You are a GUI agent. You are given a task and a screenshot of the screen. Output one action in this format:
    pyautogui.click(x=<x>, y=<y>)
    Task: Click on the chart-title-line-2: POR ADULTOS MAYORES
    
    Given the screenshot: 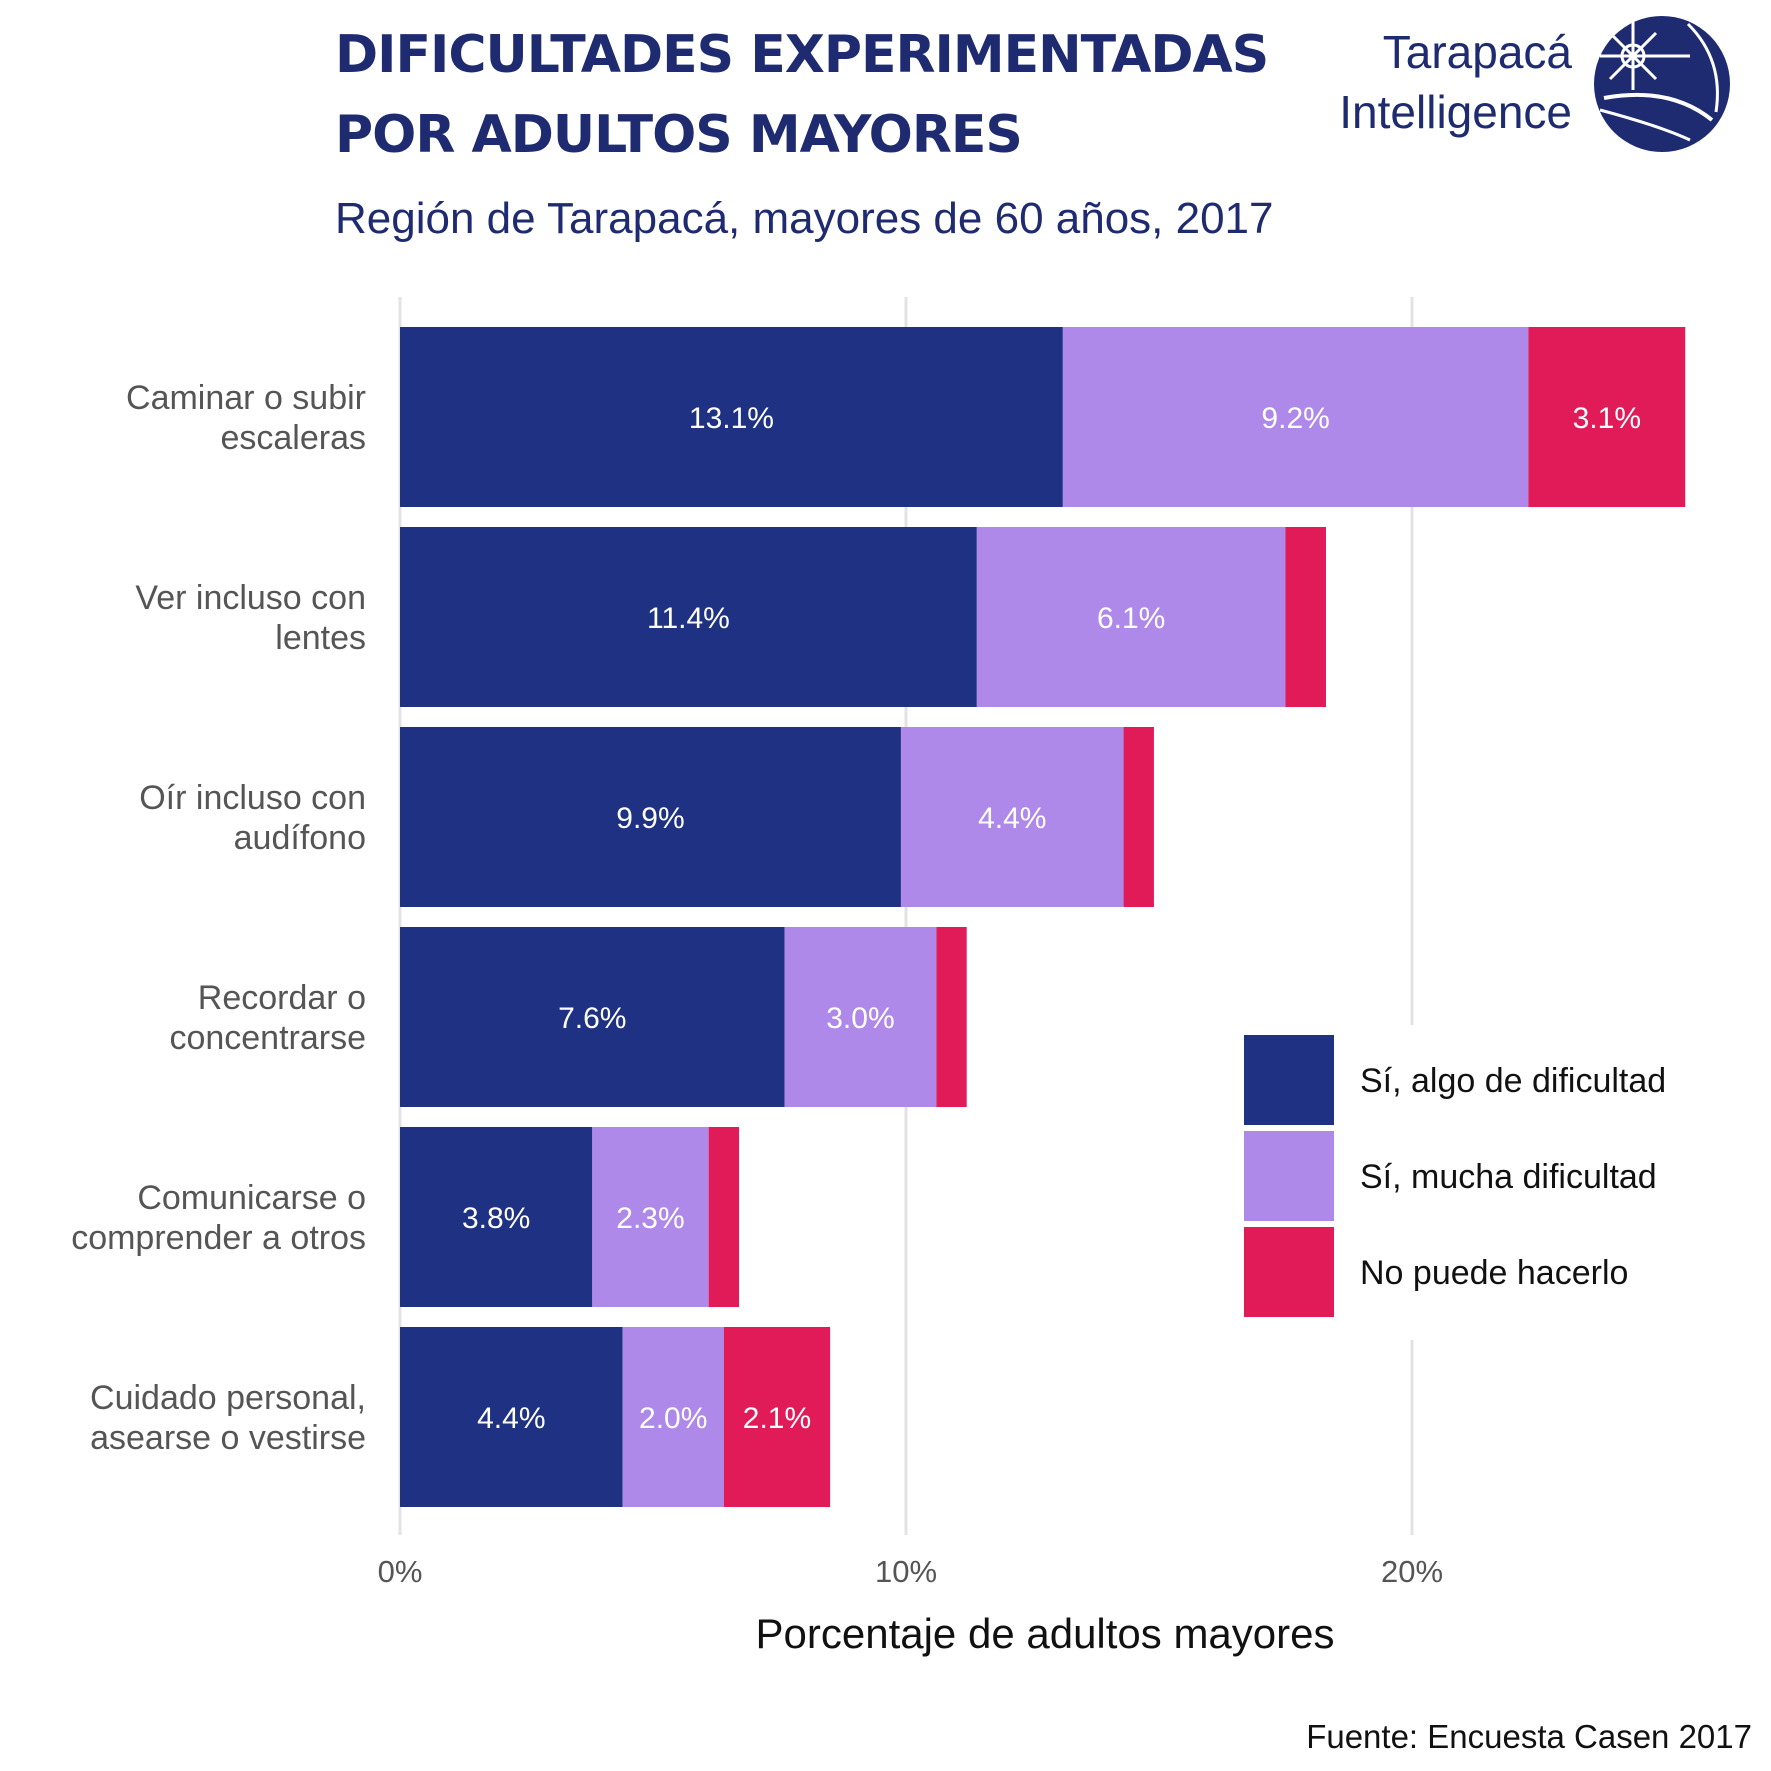 What is the action you would take?
    pyautogui.click(x=678, y=135)
    